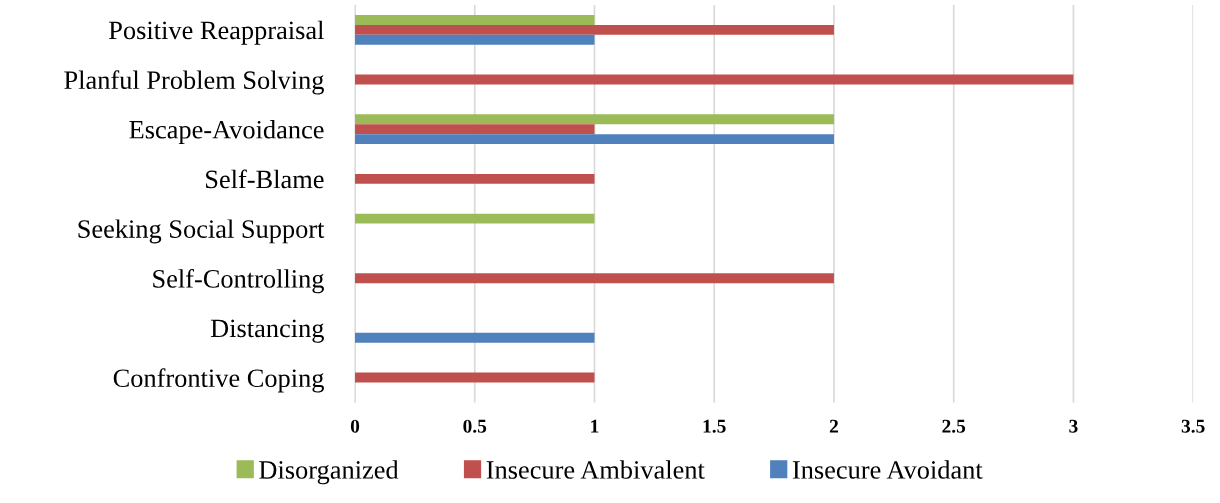 The height and width of the screenshot is (503, 1220). I want to click on legend-label: Insecure Ambivalent, so click(595, 469).